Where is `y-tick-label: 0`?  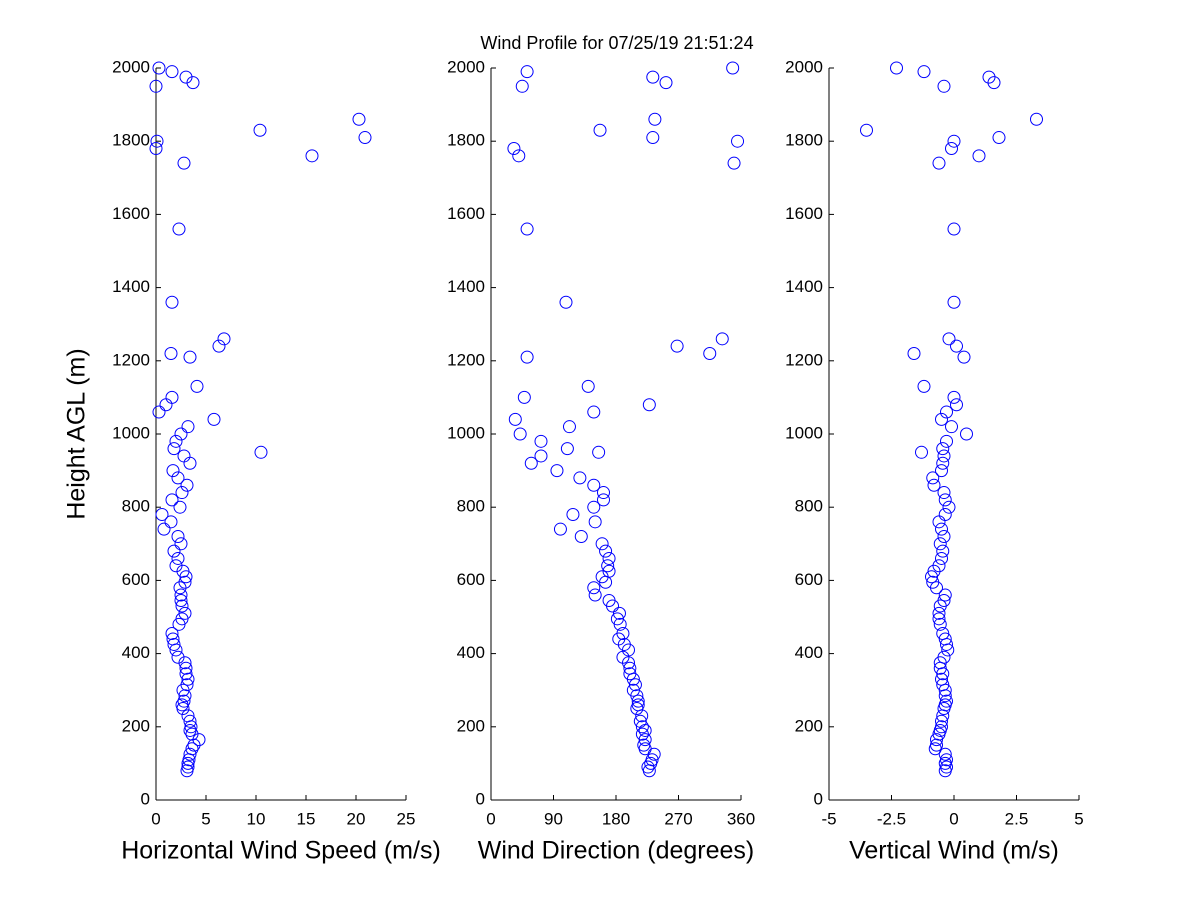
y-tick-label: 0 is located at coordinates (818, 798).